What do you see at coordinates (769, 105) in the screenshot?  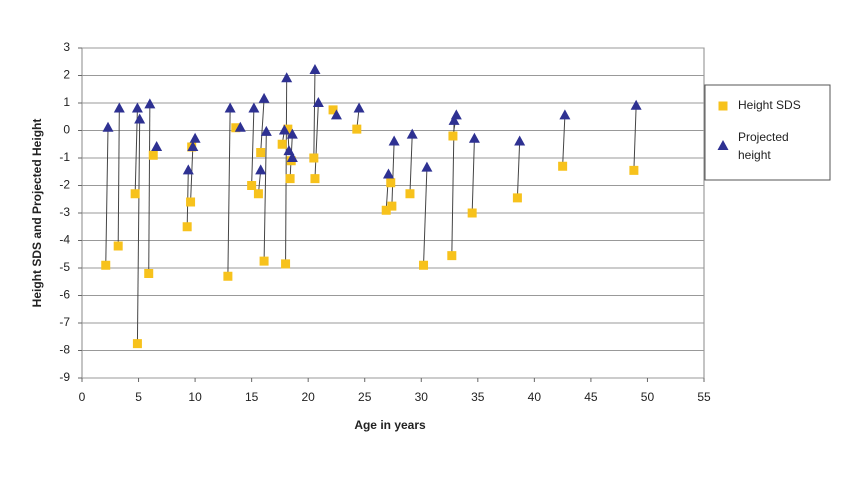 I see `legend-label: Height SDS` at bounding box center [769, 105].